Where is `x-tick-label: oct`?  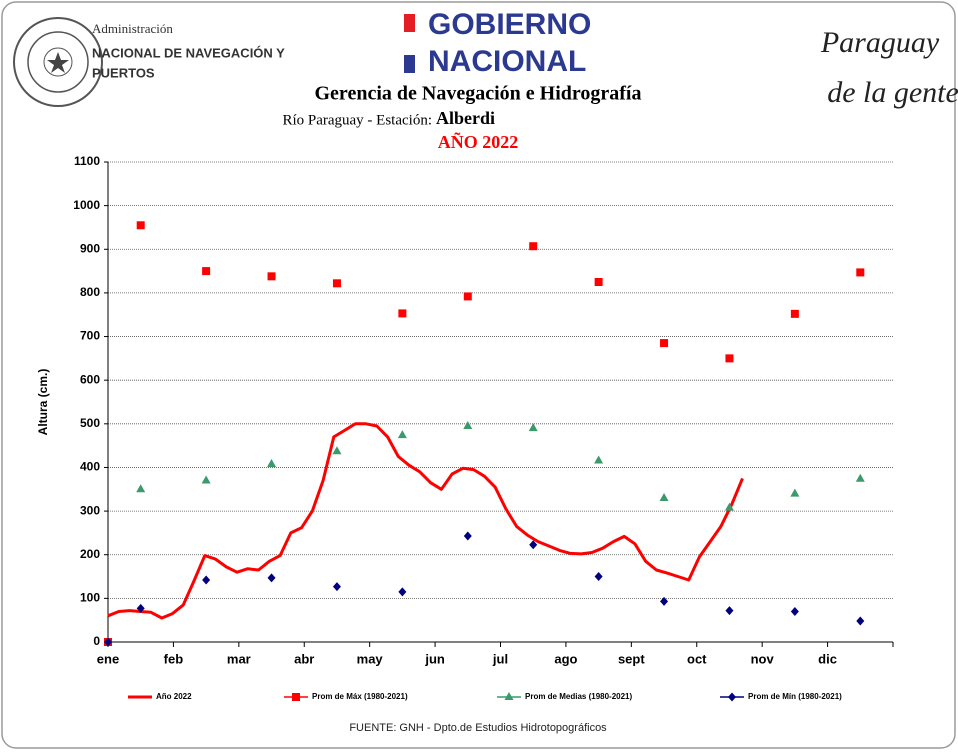
x-tick-label: oct is located at coordinates (697, 658).